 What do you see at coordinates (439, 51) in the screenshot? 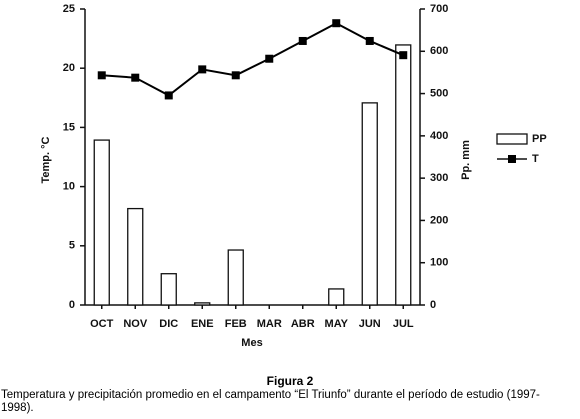
I see `y2-tick-label: 600` at bounding box center [439, 51].